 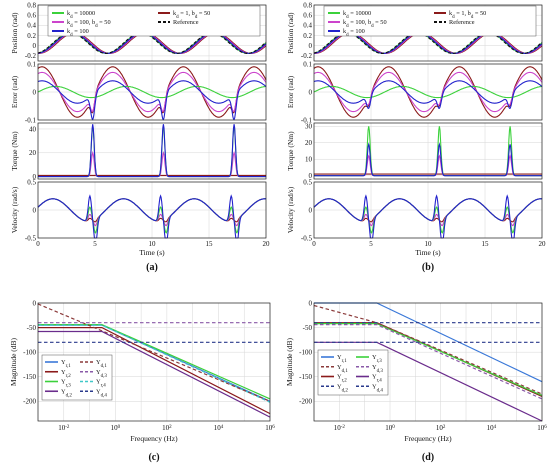 What do you see at coordinates (290, 33) in the screenshot?
I see `y-axis-label: Position (rad)` at bounding box center [290, 33].